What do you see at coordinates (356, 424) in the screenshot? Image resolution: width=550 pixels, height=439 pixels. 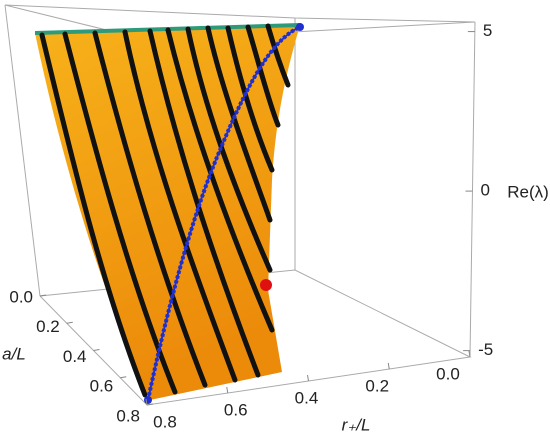 I see `x-axis-title: r₊/L` at bounding box center [356, 424].